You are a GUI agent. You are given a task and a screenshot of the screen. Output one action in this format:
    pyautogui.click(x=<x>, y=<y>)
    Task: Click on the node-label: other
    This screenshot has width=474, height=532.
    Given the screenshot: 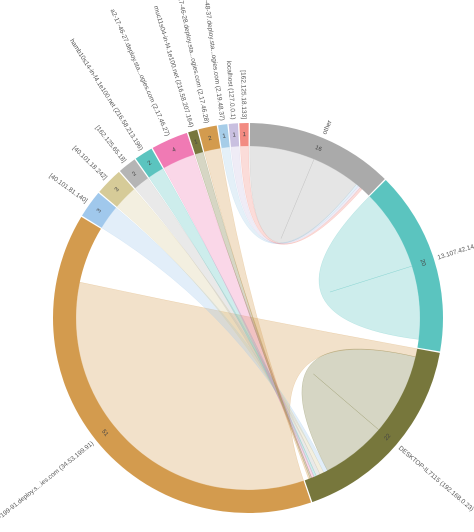 What is the action you would take?
    pyautogui.click(x=327, y=127)
    